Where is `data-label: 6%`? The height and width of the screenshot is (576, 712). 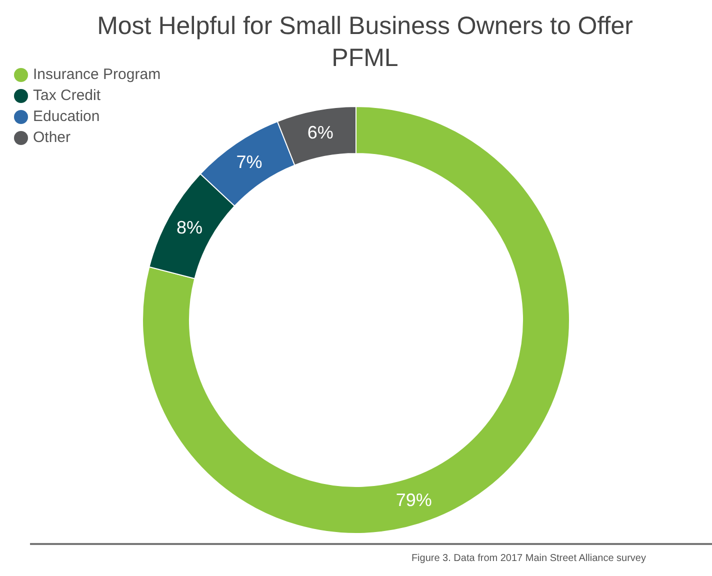 data-label: 6% is located at coordinates (320, 132).